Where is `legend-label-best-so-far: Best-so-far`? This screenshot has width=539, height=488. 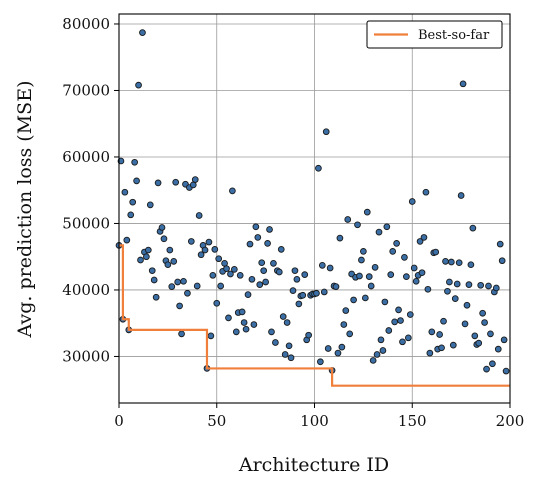 legend-label-best-so-far: Best-so-far is located at coordinates (454, 35).